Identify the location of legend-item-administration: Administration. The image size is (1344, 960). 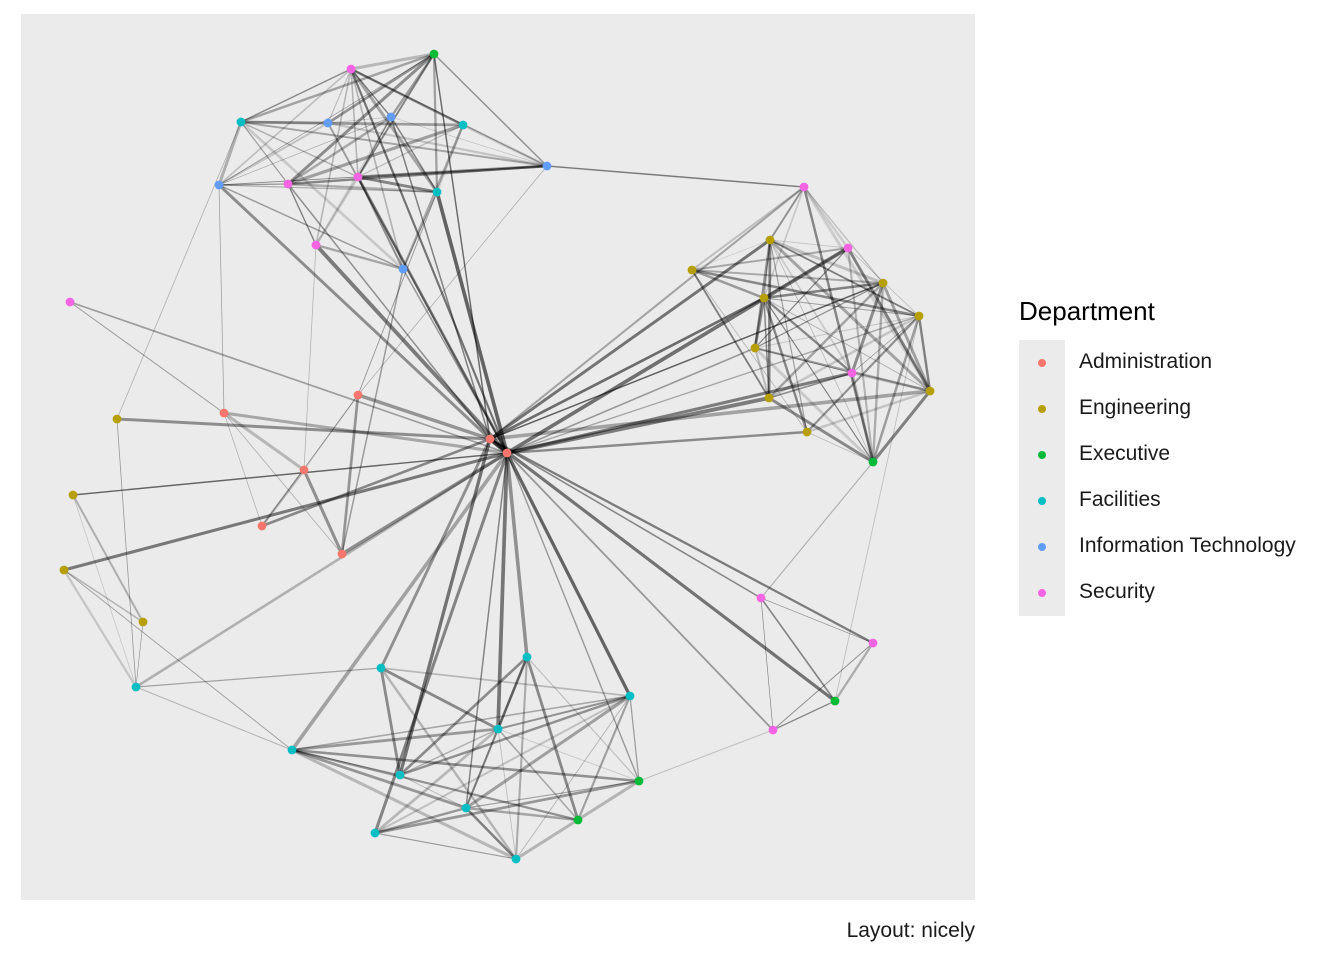
(1179, 363).